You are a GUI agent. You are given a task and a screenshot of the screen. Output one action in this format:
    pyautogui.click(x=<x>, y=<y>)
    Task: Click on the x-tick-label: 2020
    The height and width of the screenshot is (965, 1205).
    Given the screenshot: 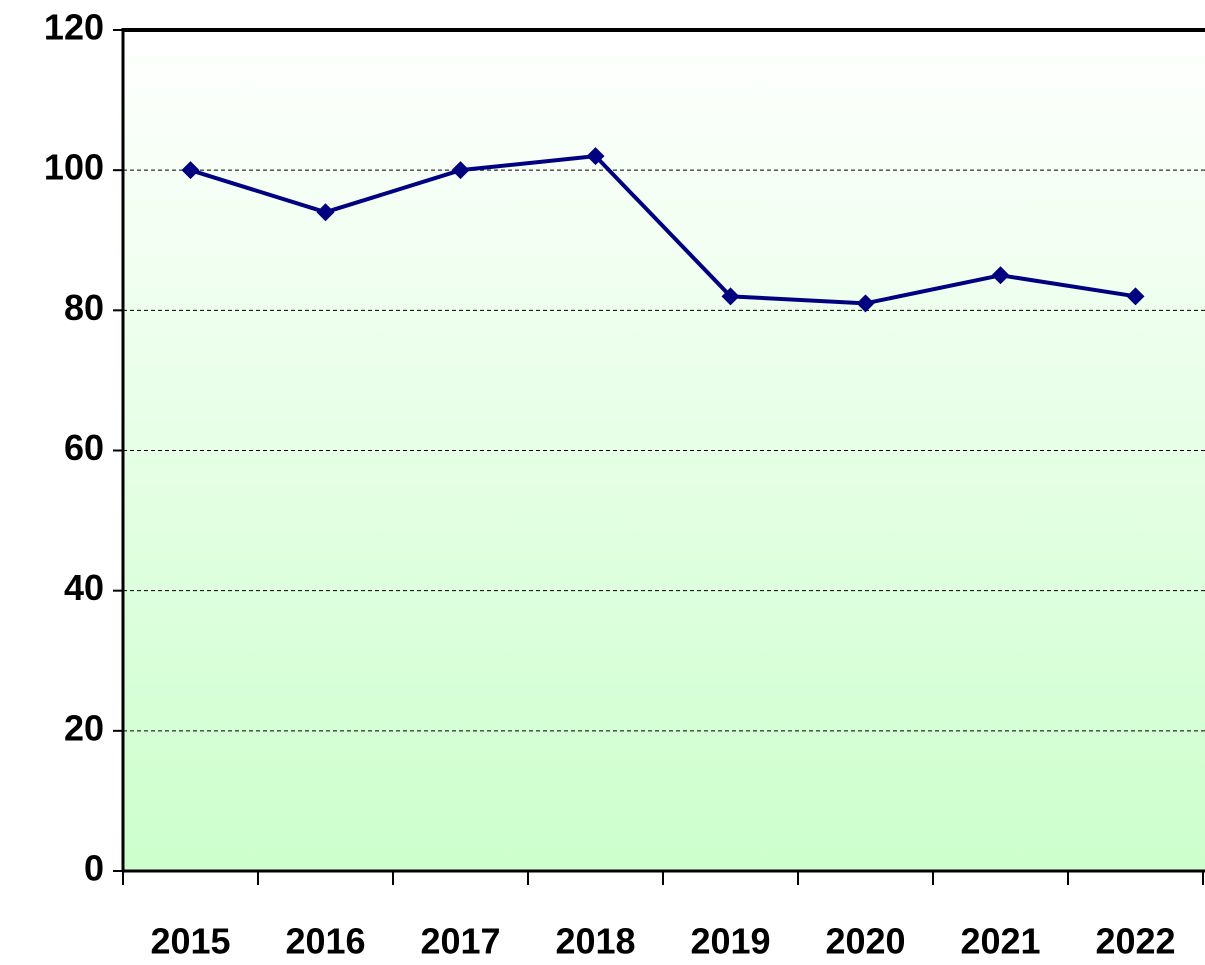 What is the action you would take?
    pyautogui.click(x=865, y=941)
    